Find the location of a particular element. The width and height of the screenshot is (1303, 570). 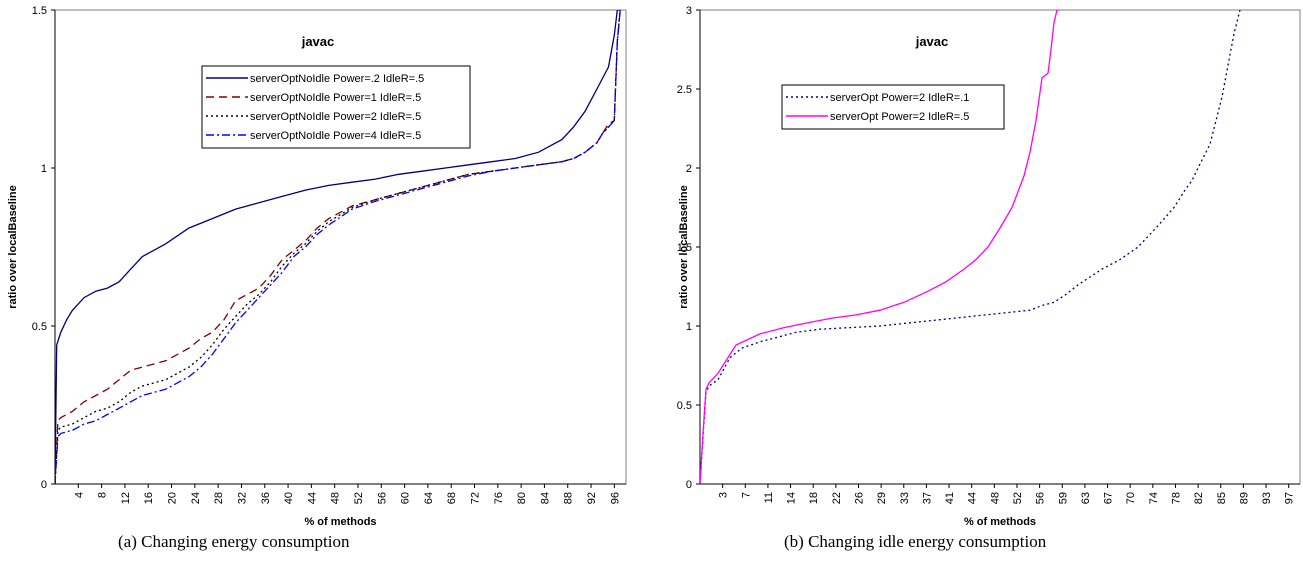

x-tick-label: 70 is located at coordinates (1131, 498).